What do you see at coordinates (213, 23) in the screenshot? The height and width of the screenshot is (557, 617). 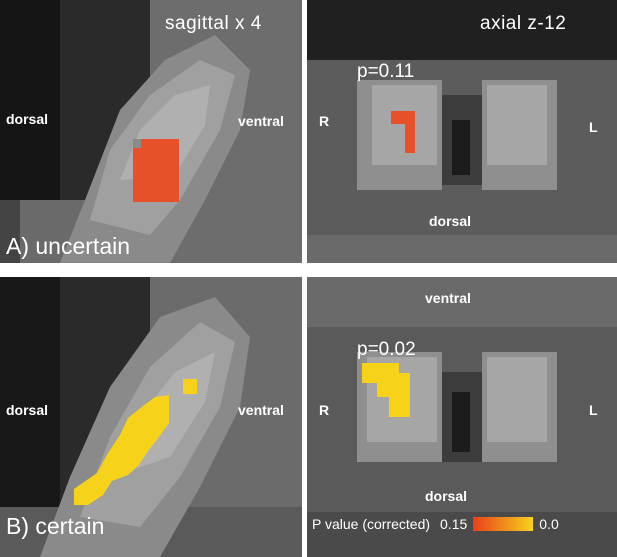 I see `view-label: sagittal x 4` at bounding box center [213, 23].